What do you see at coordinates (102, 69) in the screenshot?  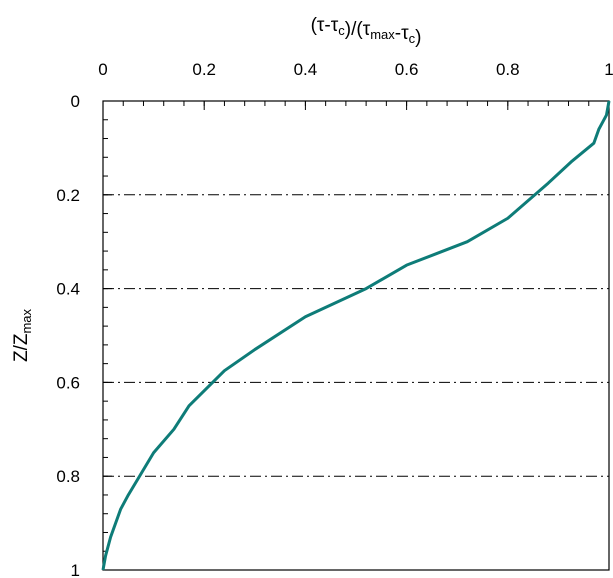 I see `x-tick-label: 0` at bounding box center [102, 69].